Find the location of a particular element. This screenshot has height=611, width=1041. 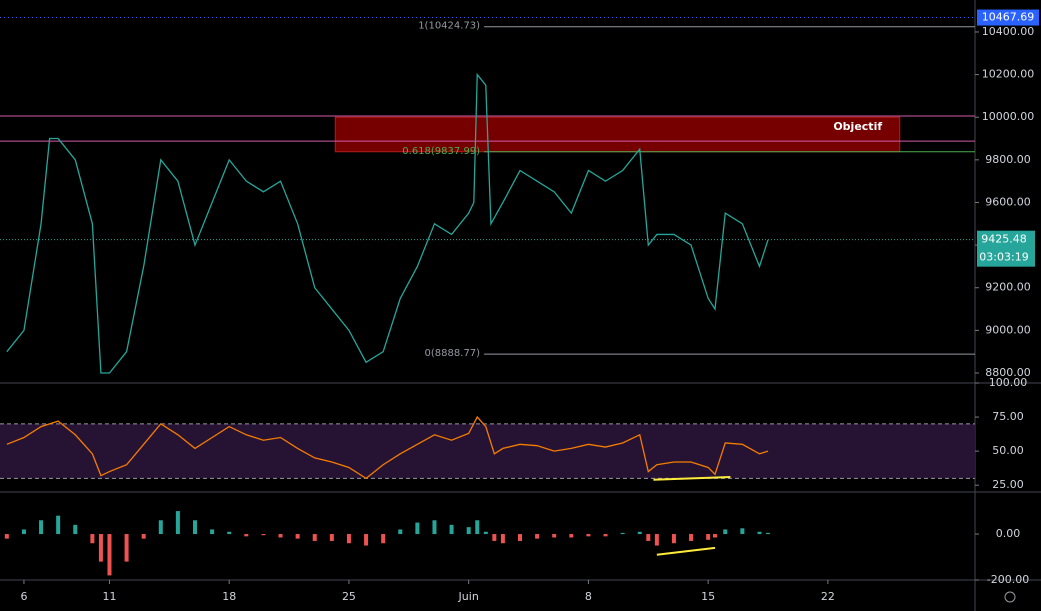

high-box is located at coordinates (1008, 17).